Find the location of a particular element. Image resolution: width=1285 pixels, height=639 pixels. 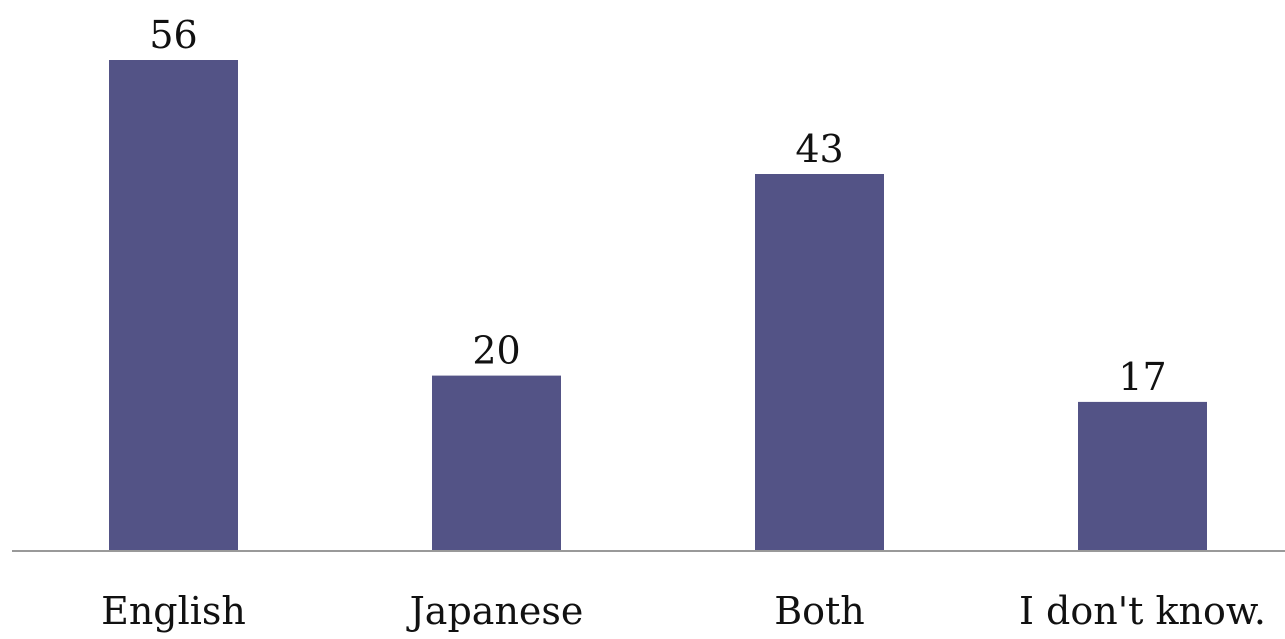

bar-english is located at coordinates (173, 305).